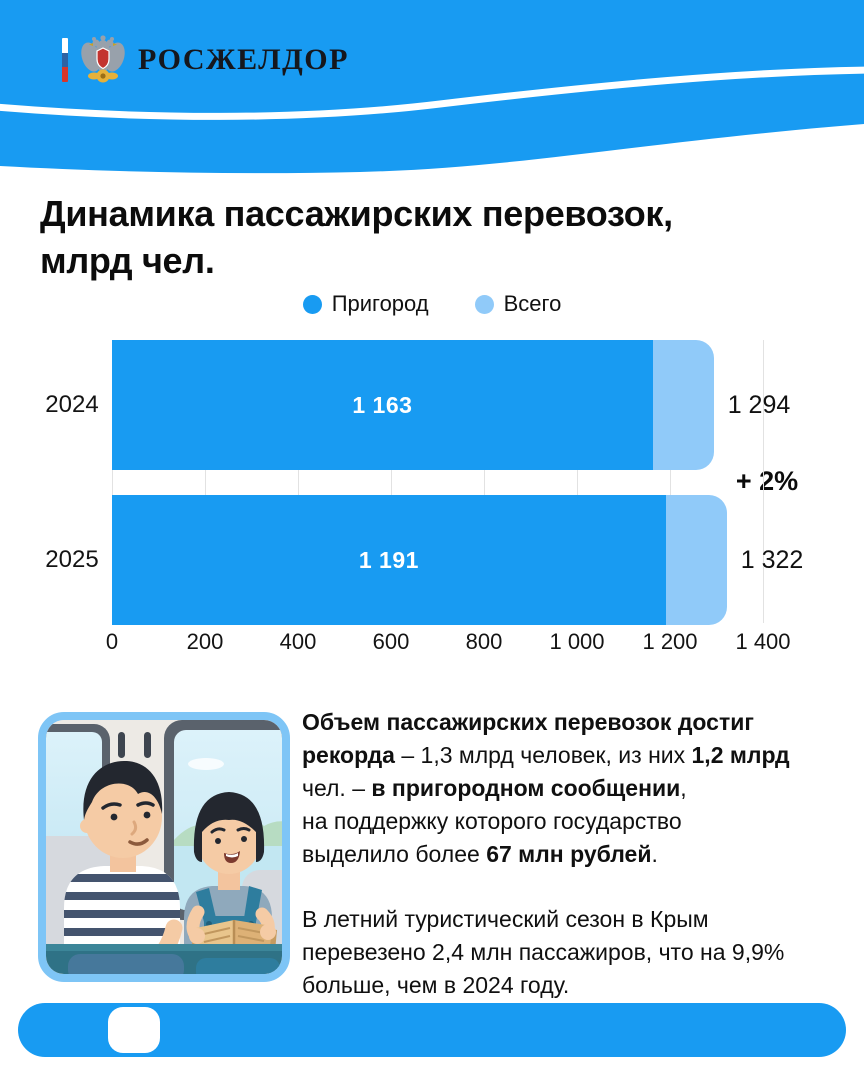 The height and width of the screenshot is (1080, 864). Describe the element at coordinates (577, 641) in the screenshot. I see `x-tick-label: 1 000` at that location.